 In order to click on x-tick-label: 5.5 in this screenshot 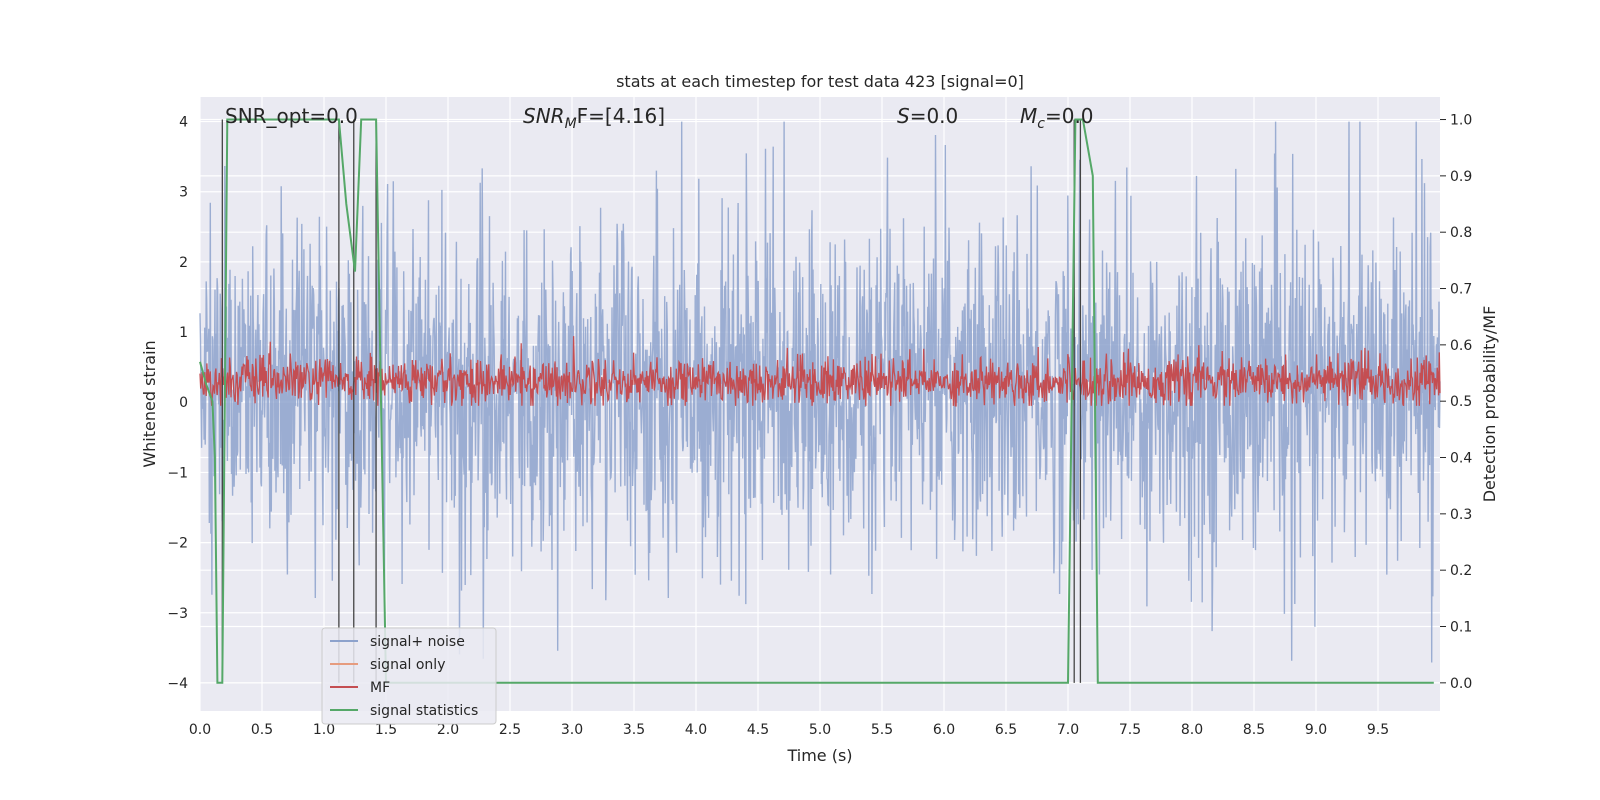, I will do `click(882, 730)`.